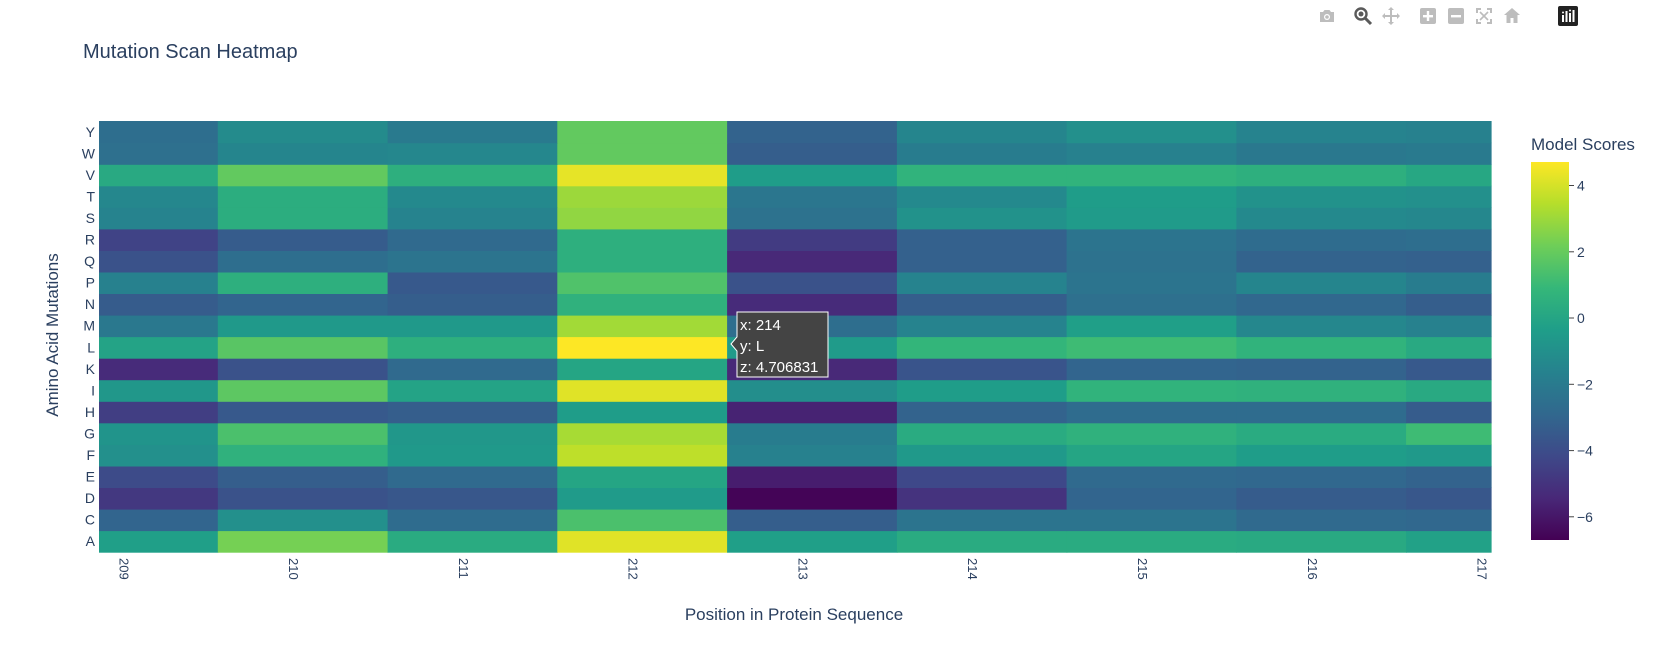 The height and width of the screenshot is (646, 1672). I want to click on reset-axes-icon, so click(1512, 16).